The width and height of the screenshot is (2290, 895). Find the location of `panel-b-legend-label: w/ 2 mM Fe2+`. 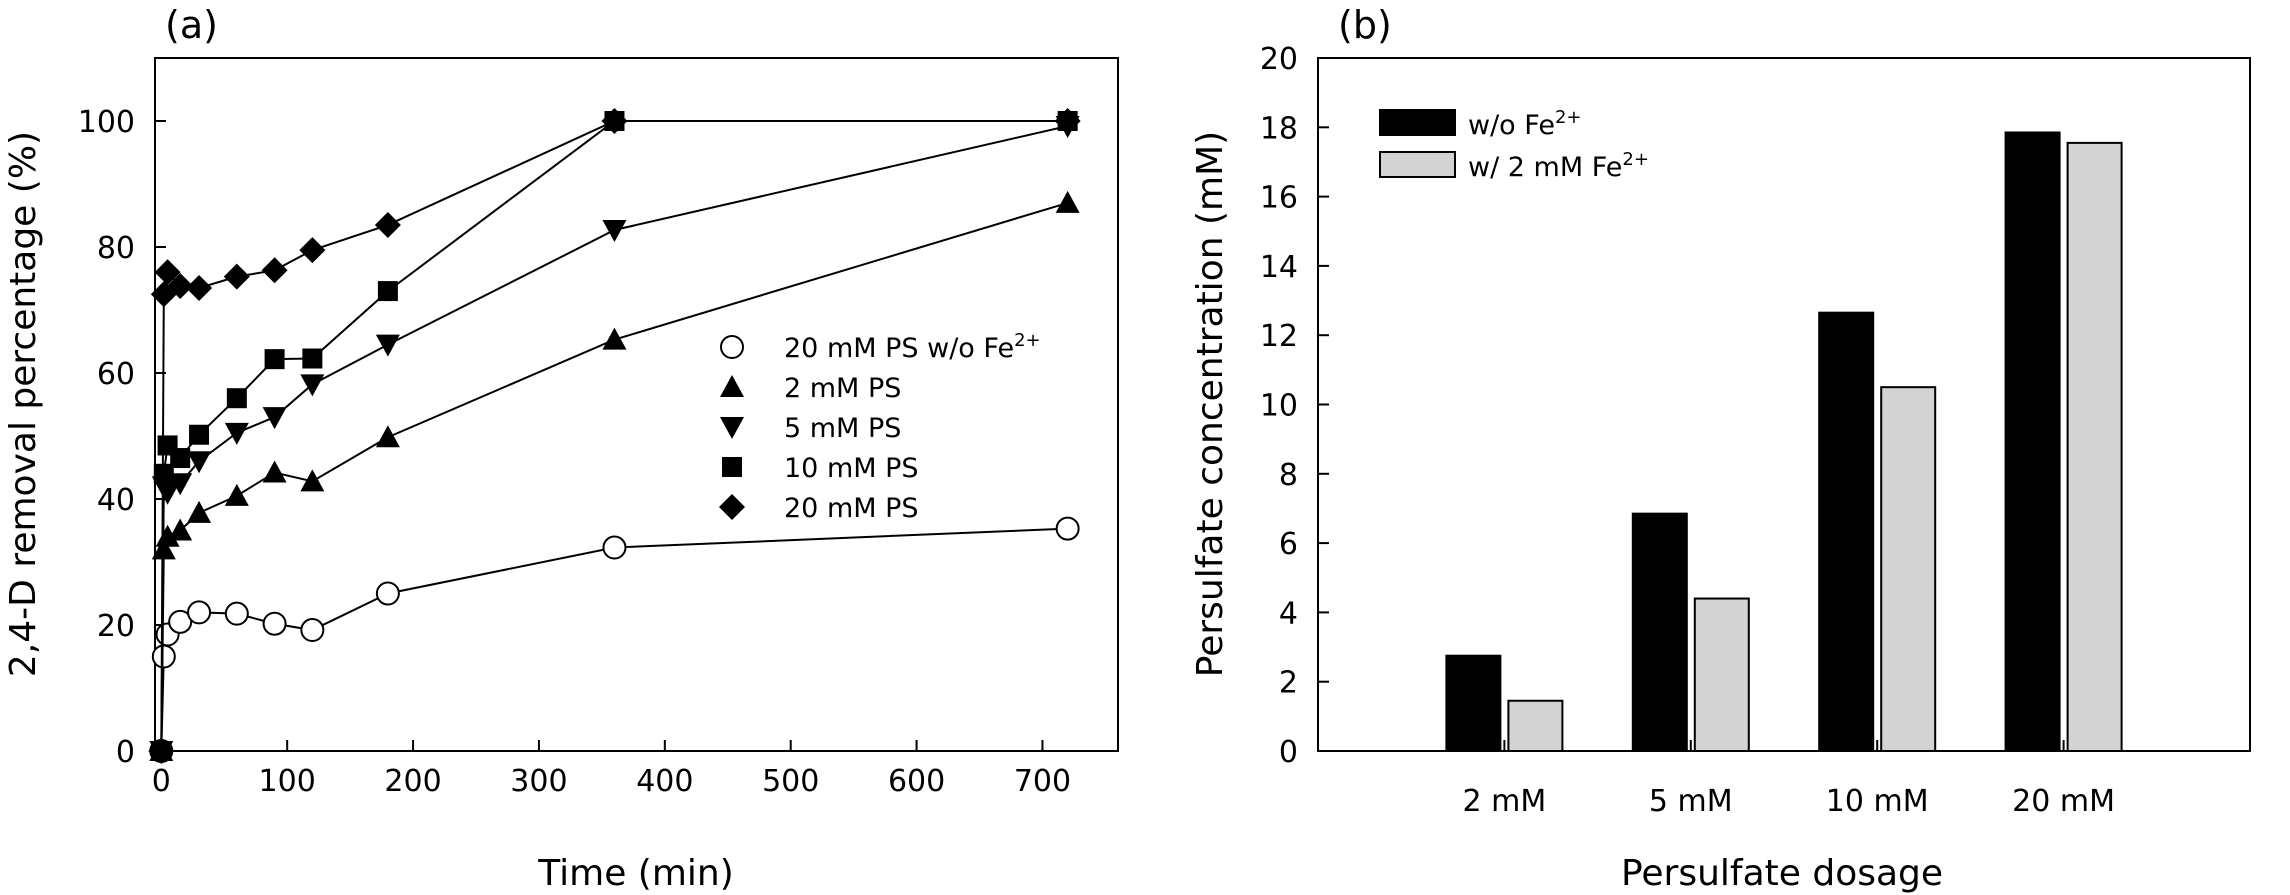

panel-b-legend-label: w/ 2 mM Fe2+ is located at coordinates (1558, 166).